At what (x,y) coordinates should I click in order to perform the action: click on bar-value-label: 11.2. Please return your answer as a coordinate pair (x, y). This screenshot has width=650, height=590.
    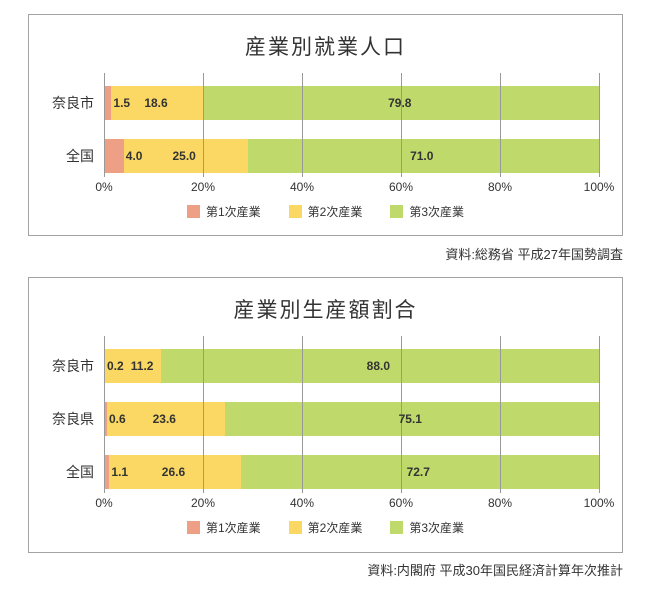
    Looking at the image, I should click on (142, 366).